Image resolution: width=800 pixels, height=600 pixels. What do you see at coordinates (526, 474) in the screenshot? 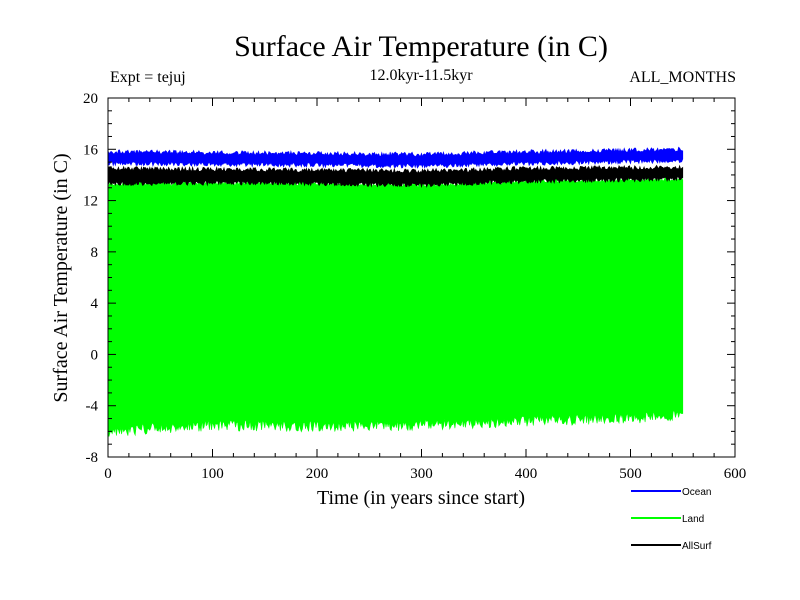
I see `x-tick-label: 400` at bounding box center [526, 474].